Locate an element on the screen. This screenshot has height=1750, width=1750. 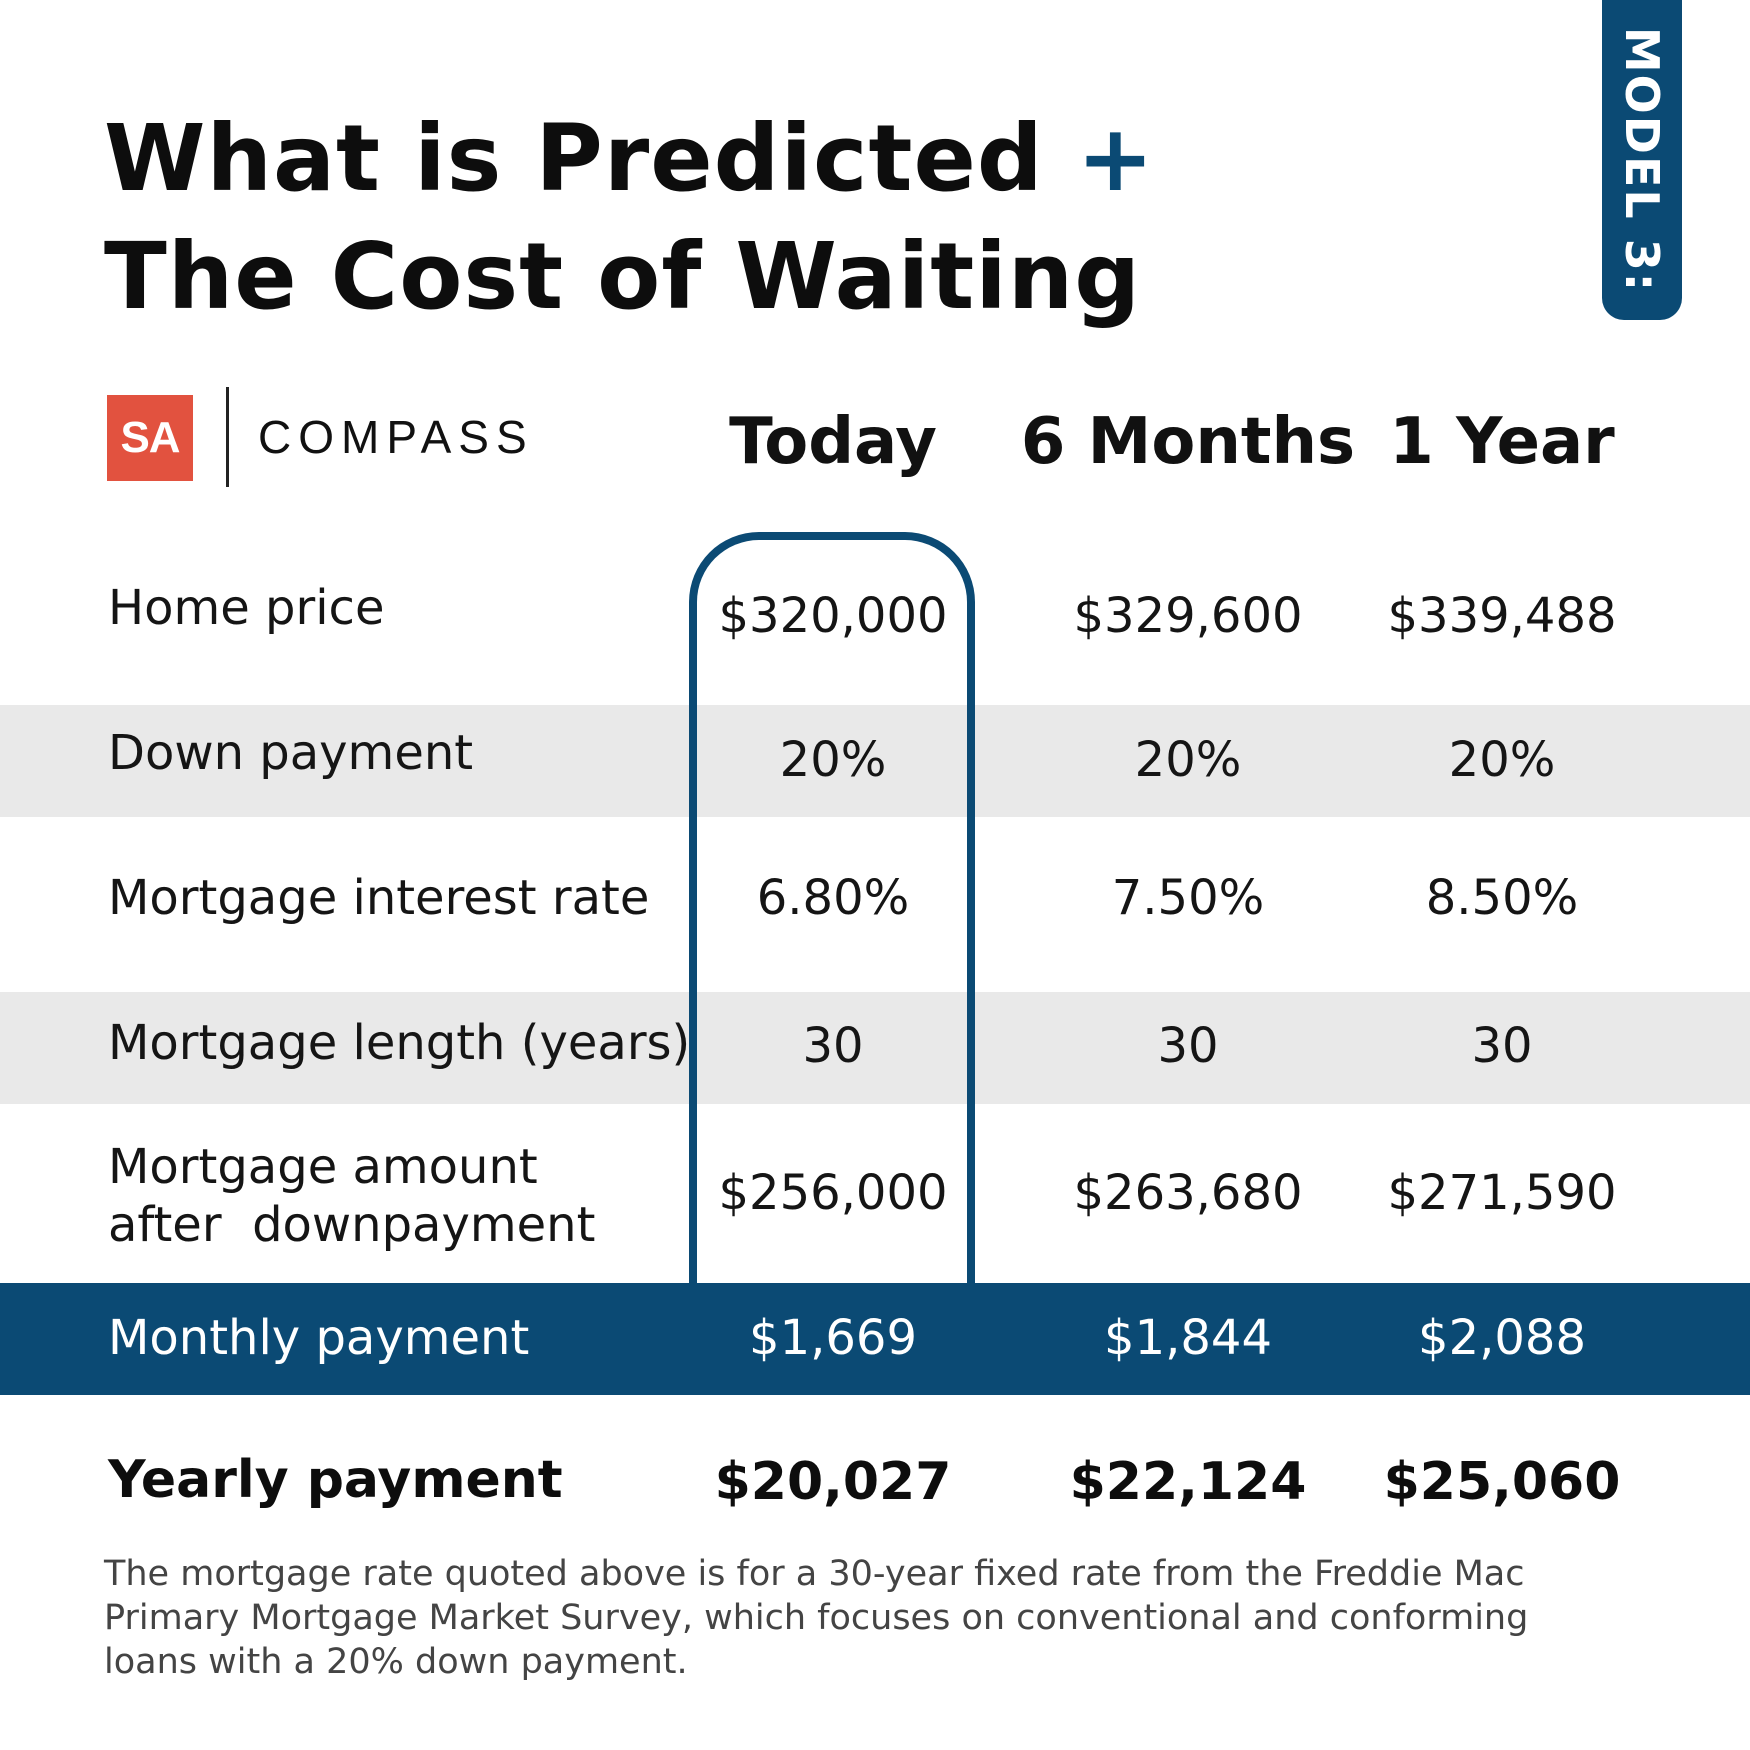
cell-monthly-payment-1-year: $2,088 is located at coordinates (1502, 1338).